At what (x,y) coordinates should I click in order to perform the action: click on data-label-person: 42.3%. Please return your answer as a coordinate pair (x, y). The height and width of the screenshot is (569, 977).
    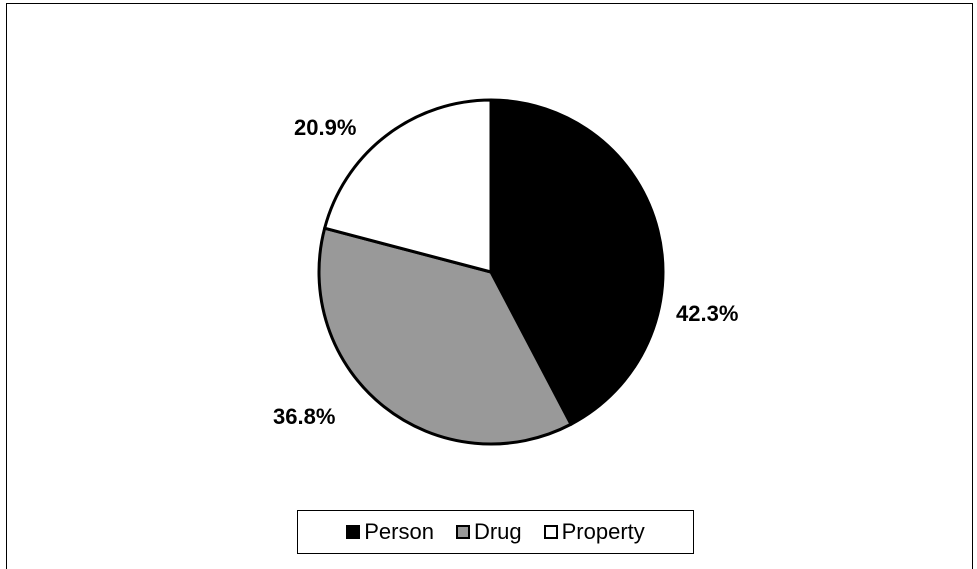
    Looking at the image, I should click on (707, 313).